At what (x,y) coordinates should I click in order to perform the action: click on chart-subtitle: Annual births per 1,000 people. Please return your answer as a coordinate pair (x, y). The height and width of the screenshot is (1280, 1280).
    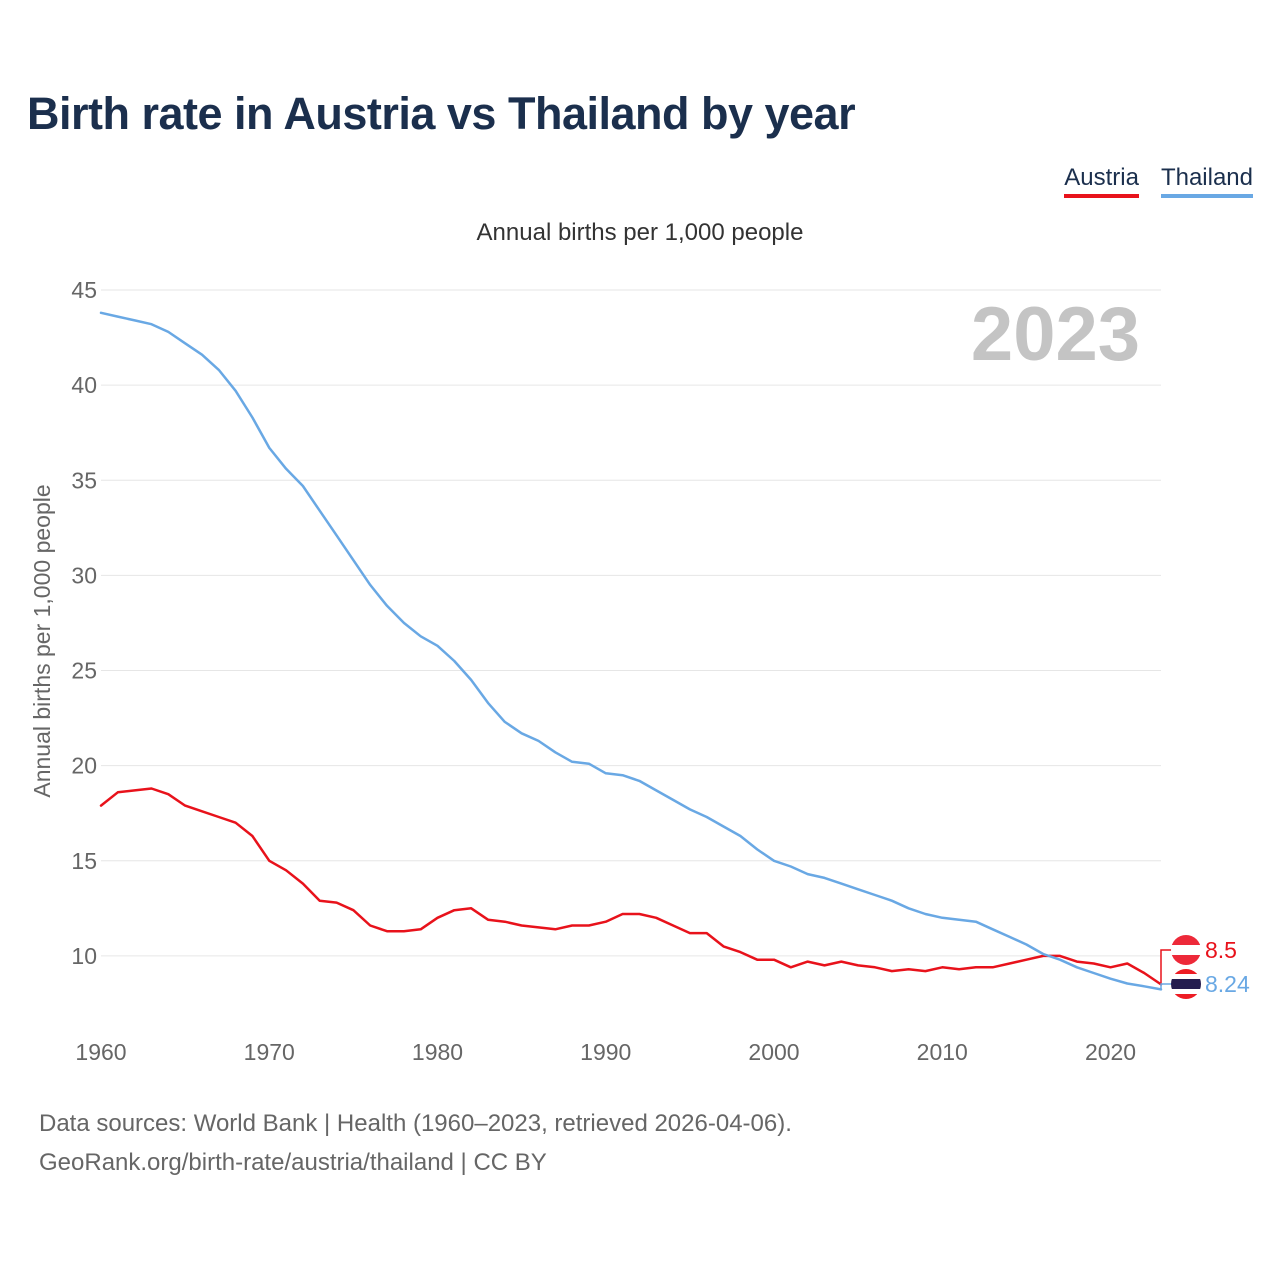
    Looking at the image, I should click on (640, 232).